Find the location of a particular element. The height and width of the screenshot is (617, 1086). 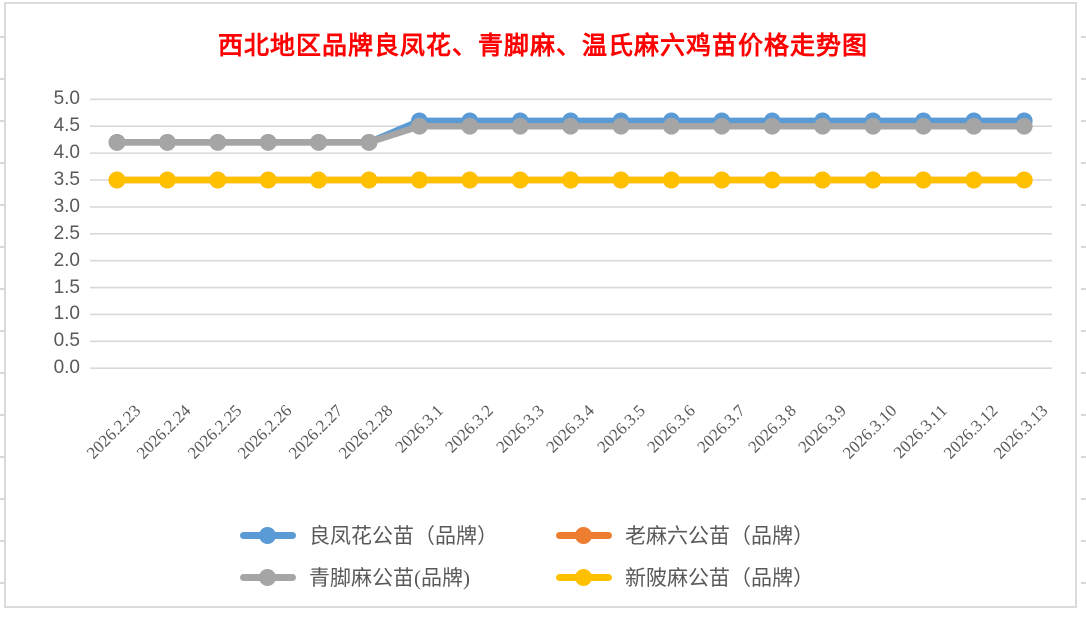

legend-item: 新陂麻公苗（品牌） is located at coordinates (714, 577).